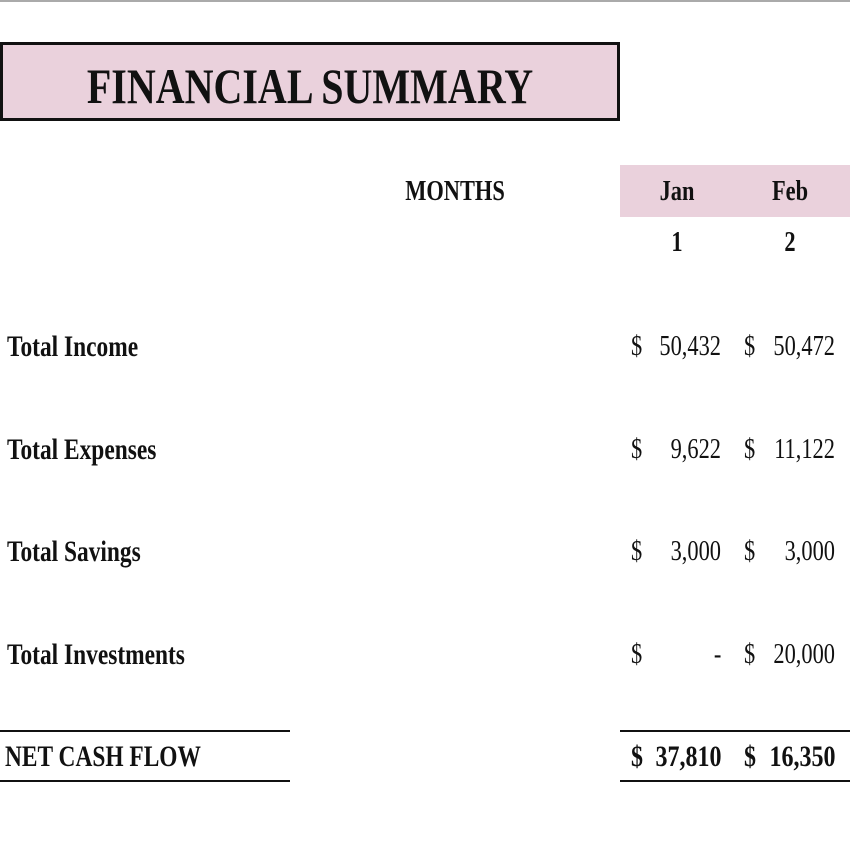 The image size is (850, 850). What do you see at coordinates (96, 654) in the screenshot?
I see `row-label: Total Investments` at bounding box center [96, 654].